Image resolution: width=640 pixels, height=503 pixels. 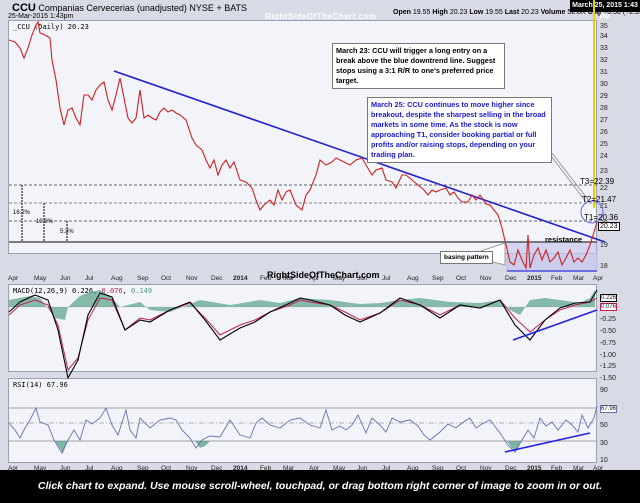 What do you see at coordinates (552, 256) in the screenshot?
I see `basing-zone` at bounding box center [552, 256].